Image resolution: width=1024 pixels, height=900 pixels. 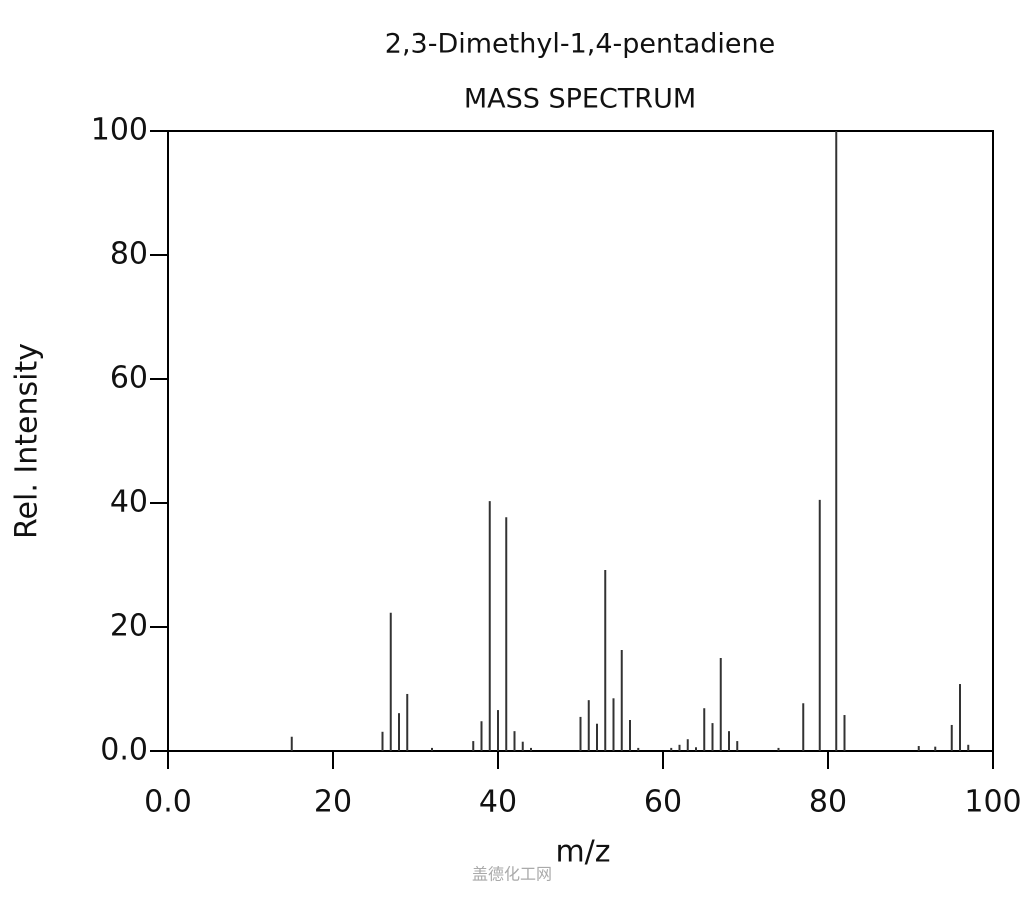 What do you see at coordinates (580, 44) in the screenshot?
I see `chart-title: 2,3-Dimethyl-1,4-pentadiene` at bounding box center [580, 44].